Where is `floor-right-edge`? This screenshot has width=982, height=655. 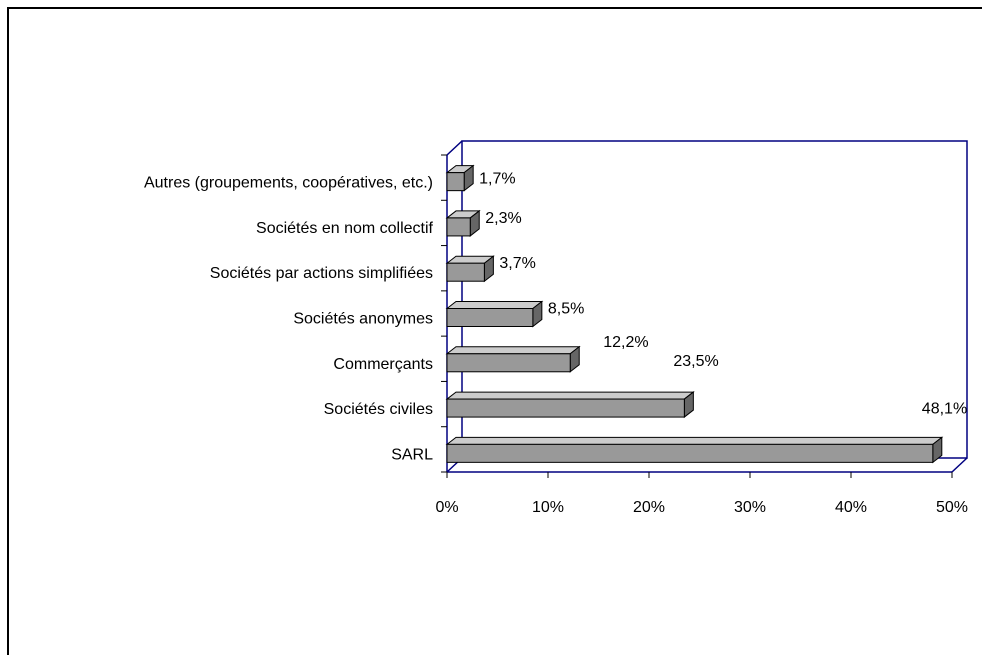
floor-right-edge is located at coordinates (959, 465).